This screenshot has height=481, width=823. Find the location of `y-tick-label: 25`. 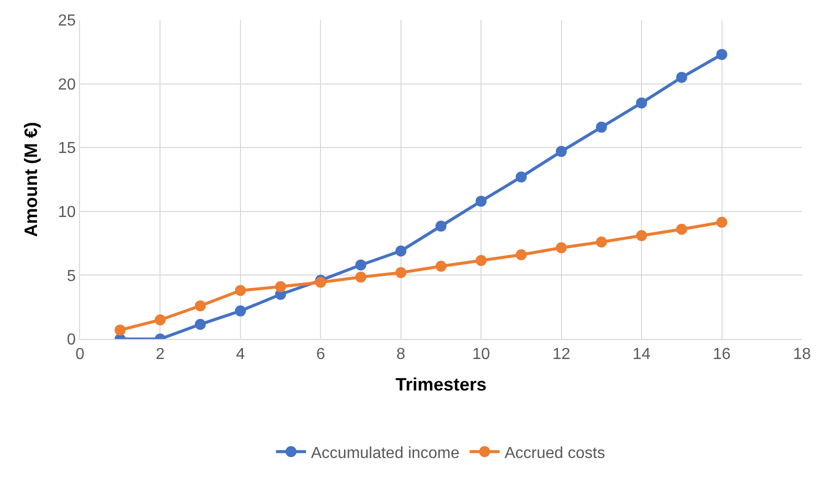

y-tick-label: 25 is located at coordinates (67, 21).